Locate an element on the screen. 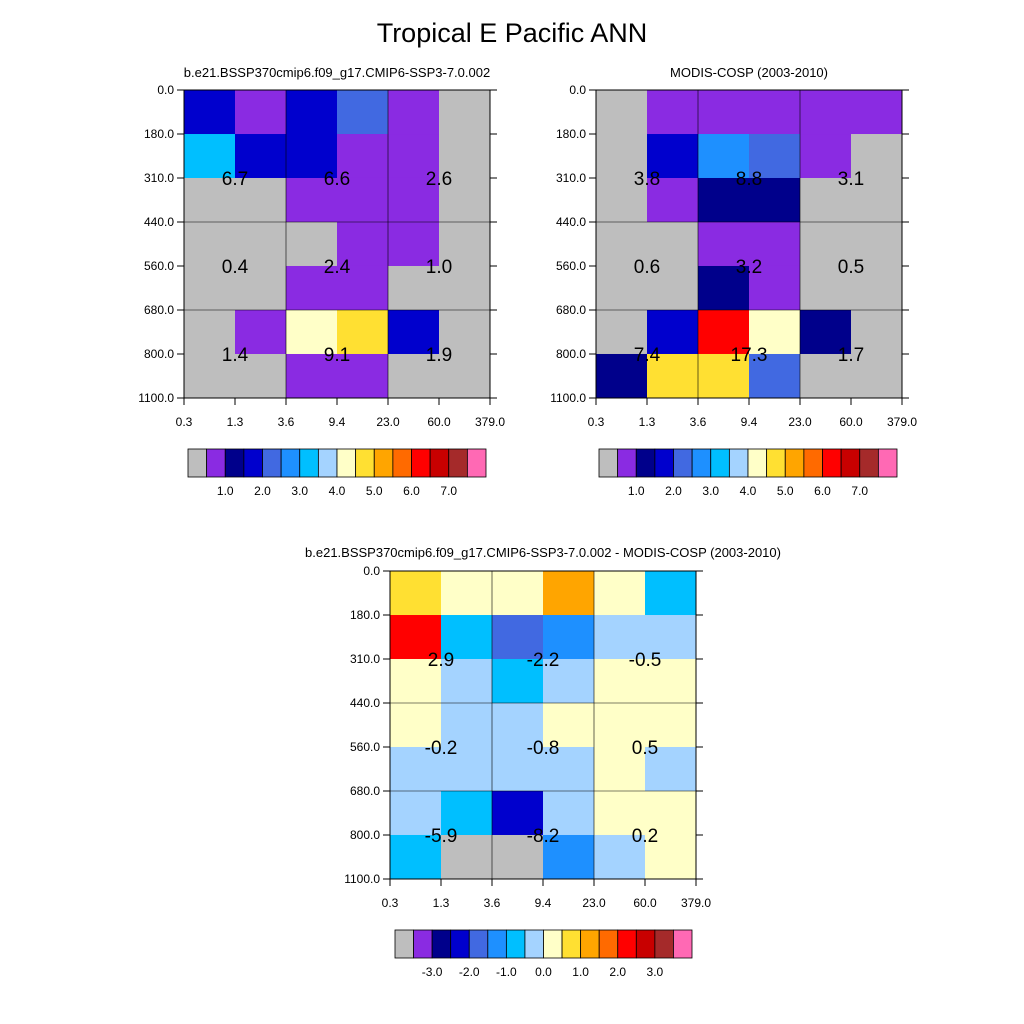 This screenshot has height=1024, width=1024. block-value-label: -8.2 is located at coordinates (543, 836).